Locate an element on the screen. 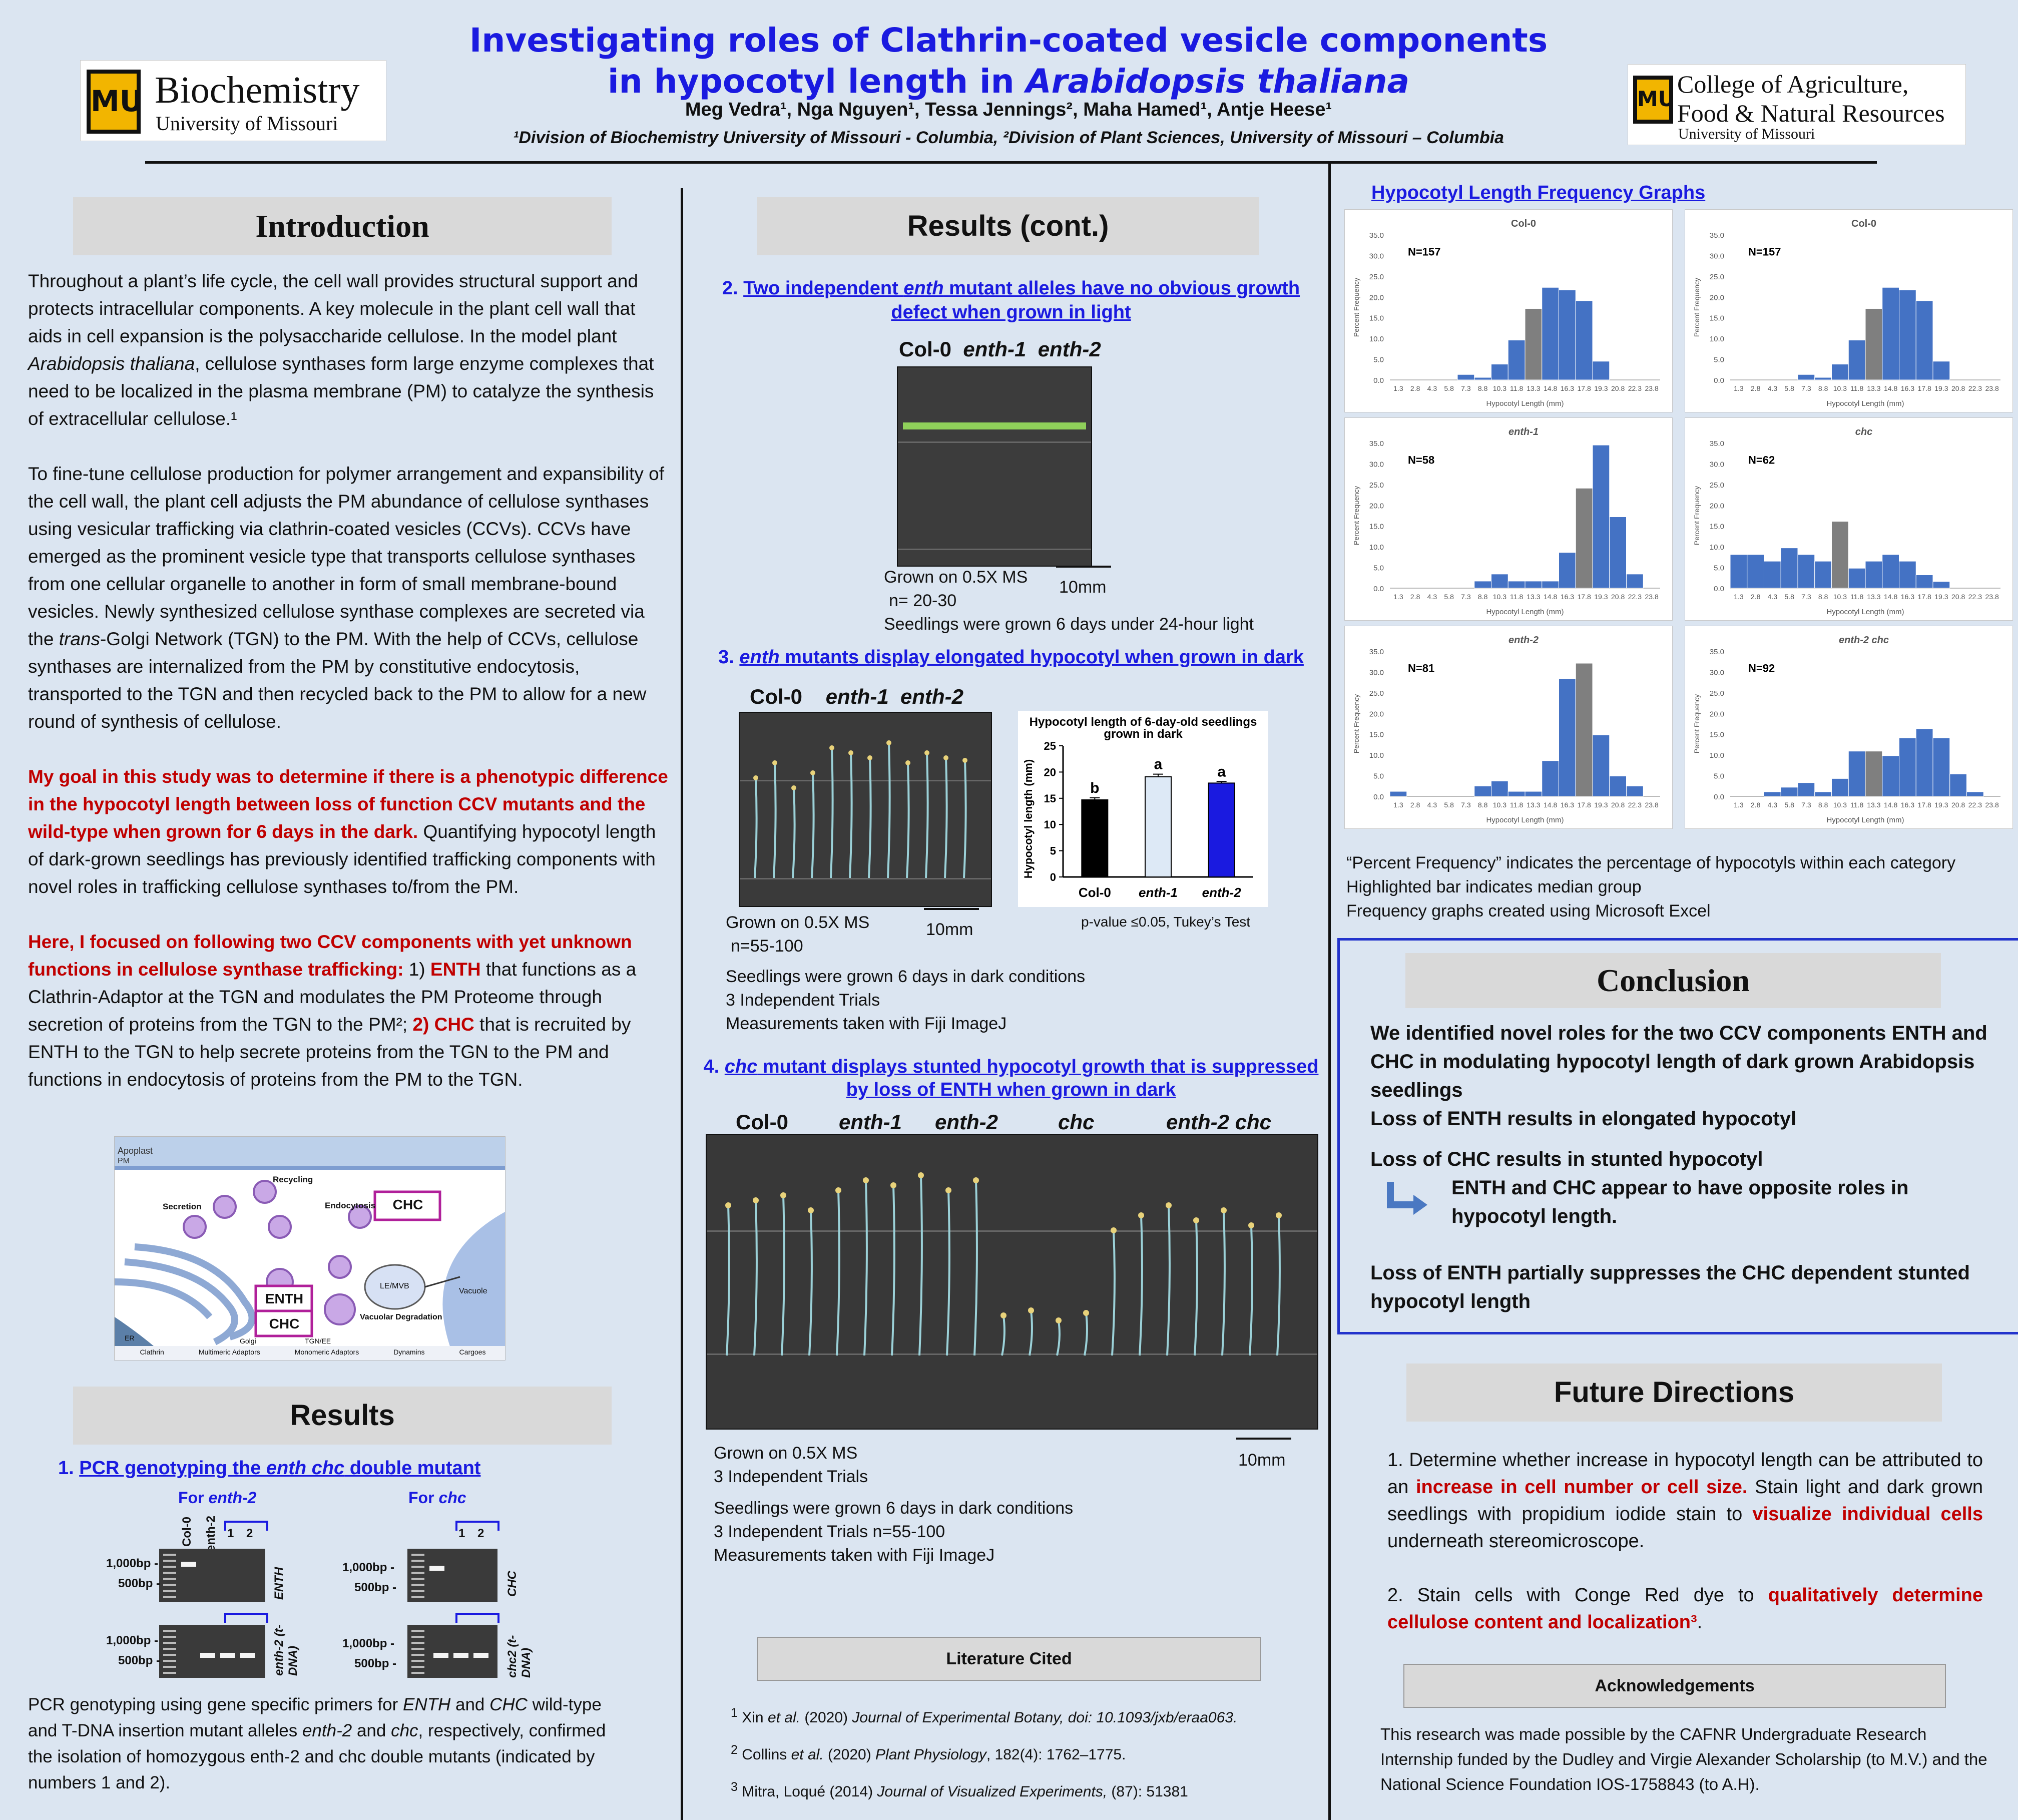 The width and height of the screenshot is (2018, 1820). chc-caption-1: Grown on 0.5X MS is located at coordinates (786, 1453).